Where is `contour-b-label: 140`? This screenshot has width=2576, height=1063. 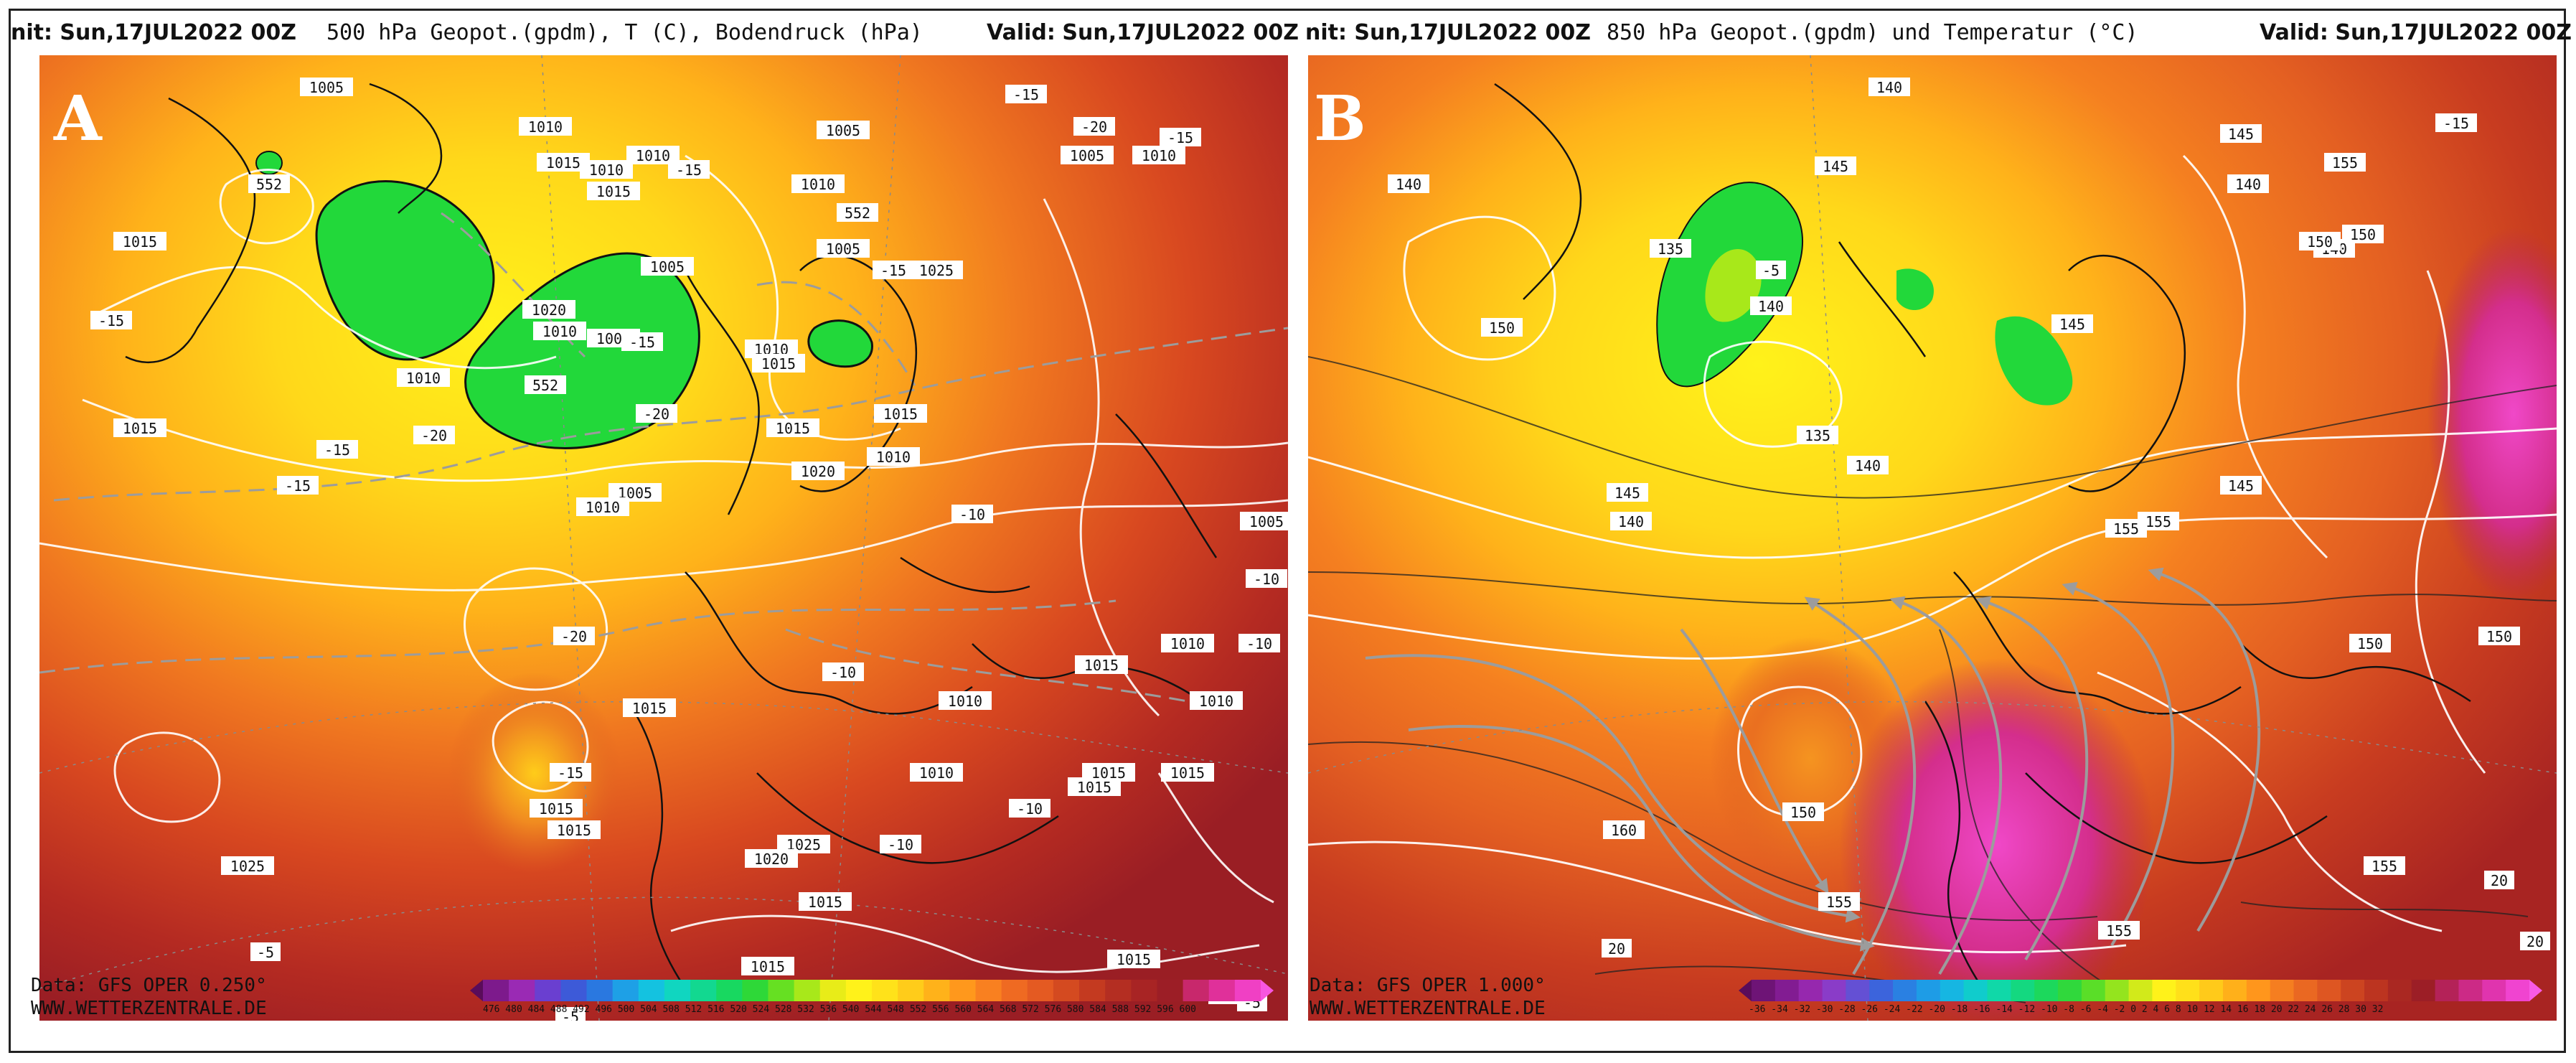 contour-b-label: 140 is located at coordinates (1868, 466).